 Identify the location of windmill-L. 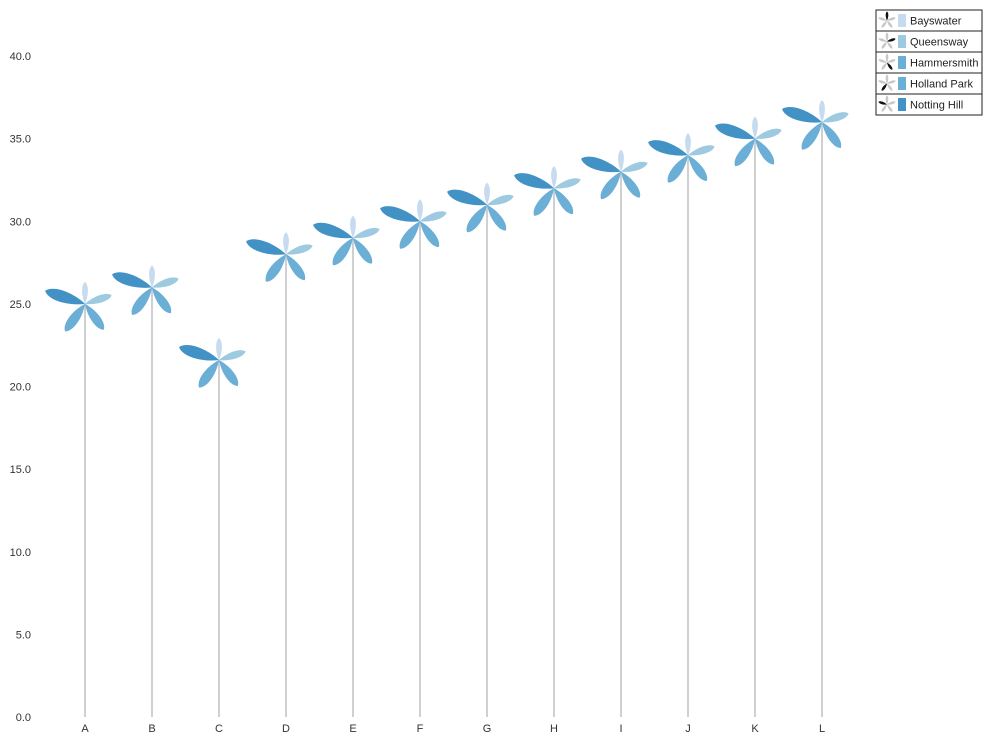
(815, 408).